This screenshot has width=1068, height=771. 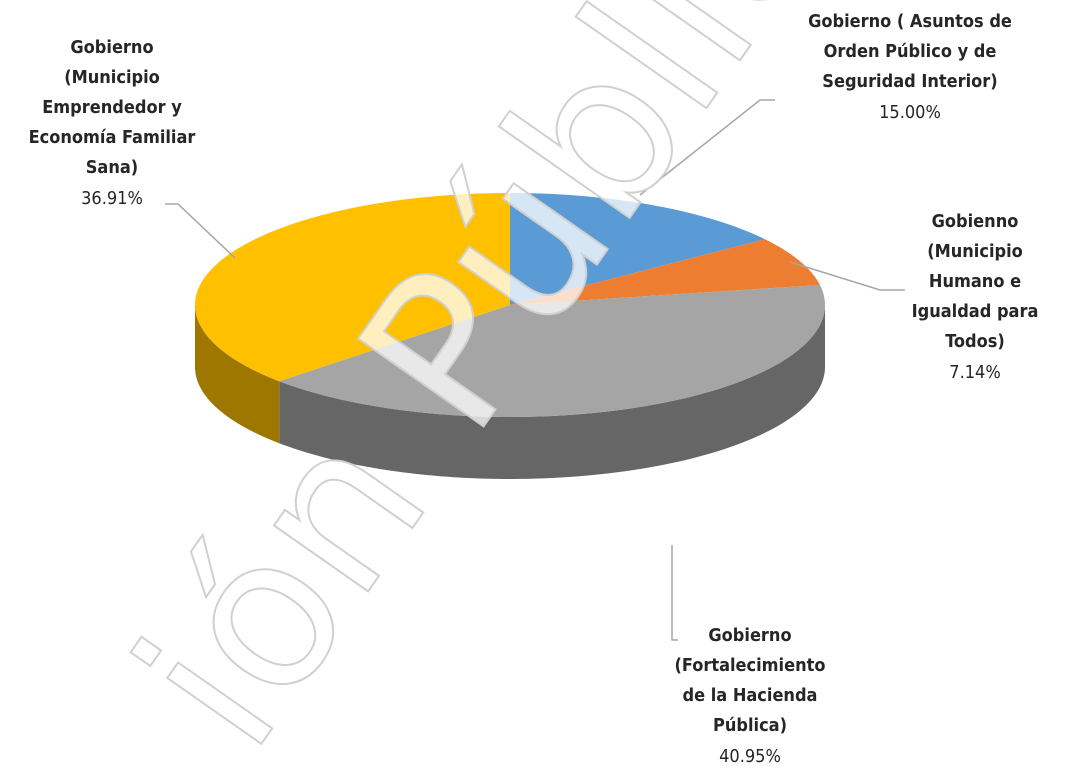 What do you see at coordinates (975, 221) in the screenshot?
I see `category-label: Gobienno` at bounding box center [975, 221].